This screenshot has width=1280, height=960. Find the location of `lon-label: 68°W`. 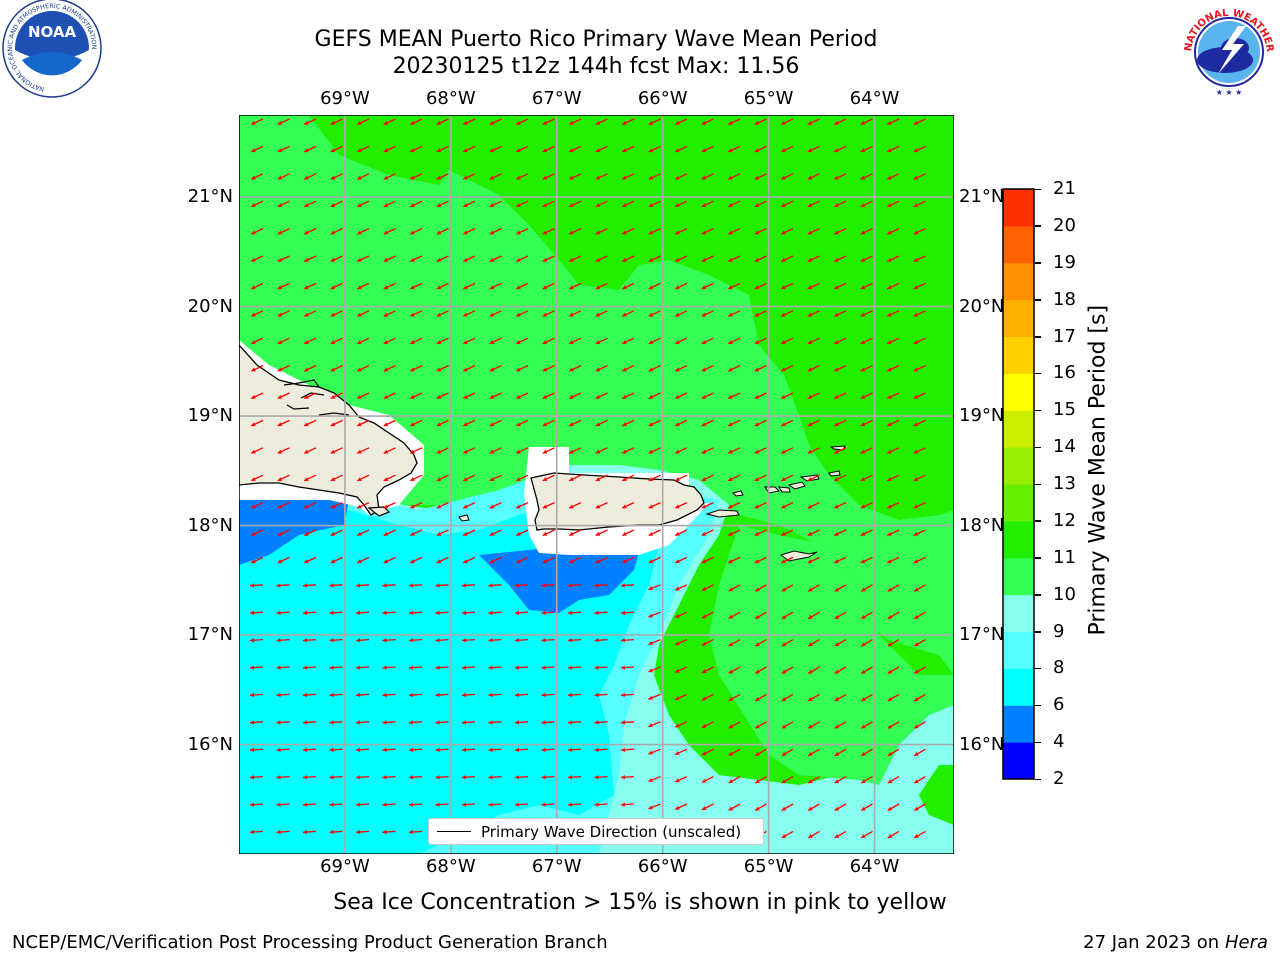

lon-label: 68°W is located at coordinates (450, 866).